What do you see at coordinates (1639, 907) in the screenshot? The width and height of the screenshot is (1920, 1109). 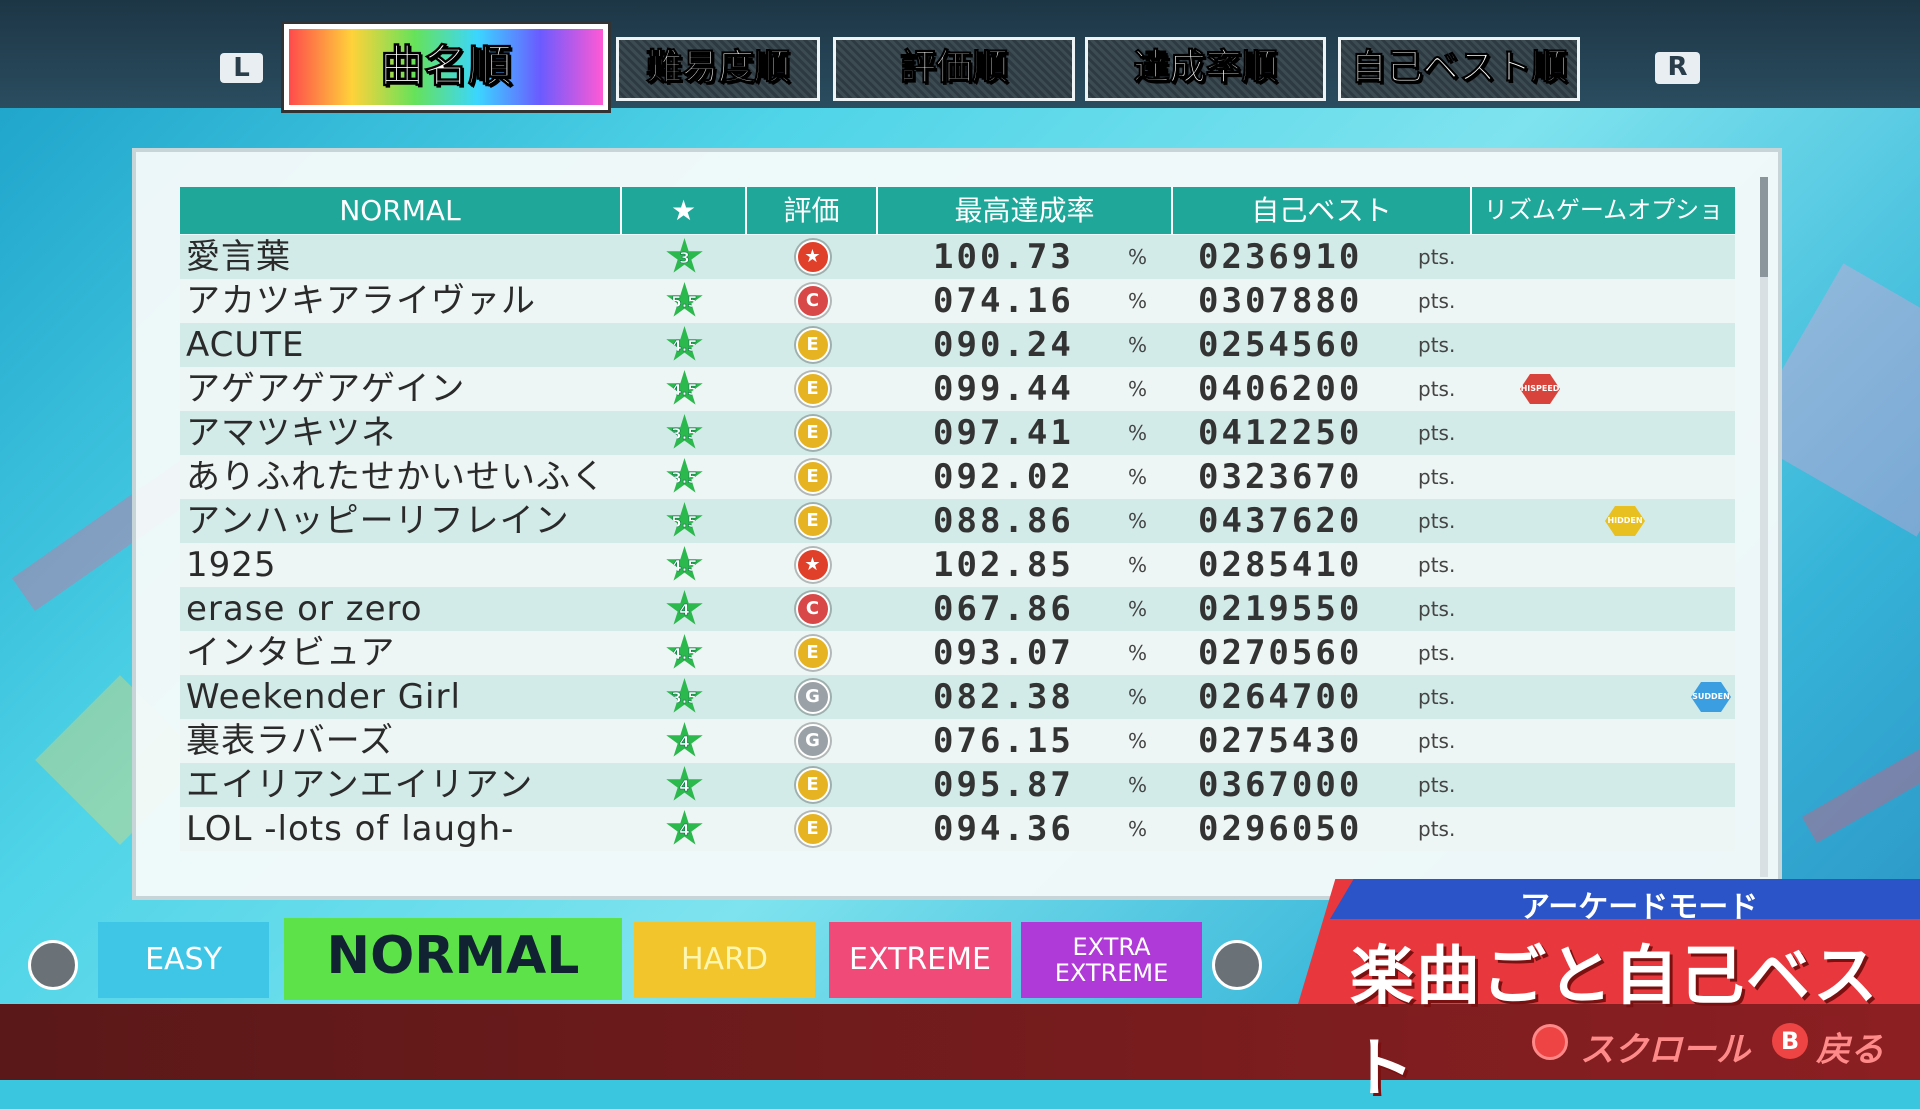 I see `mode-label: アーケードモード` at bounding box center [1639, 907].